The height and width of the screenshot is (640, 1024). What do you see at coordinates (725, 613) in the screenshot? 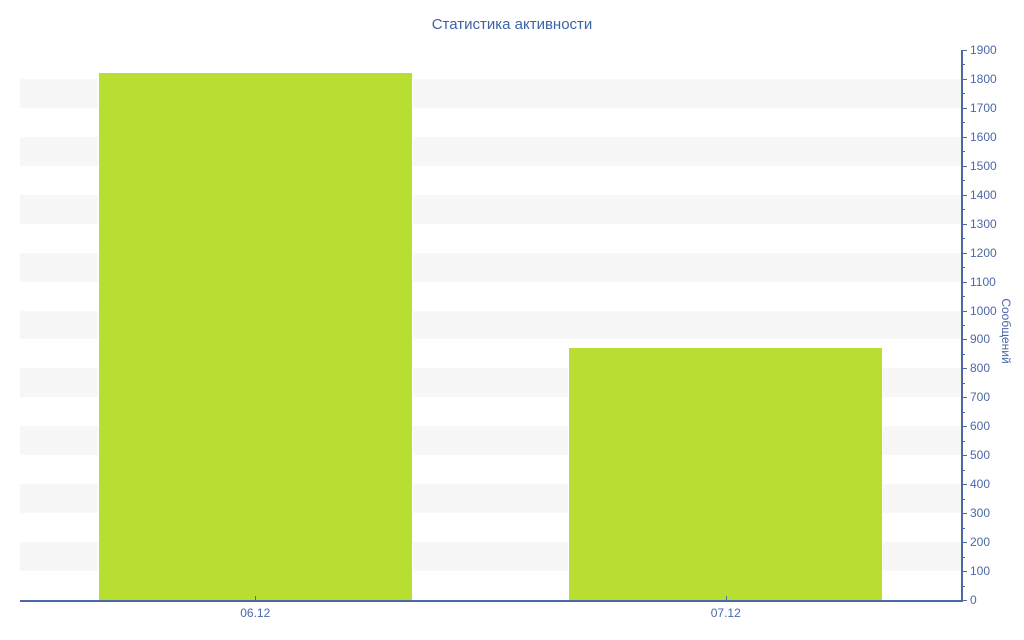
I see `x-tick-label: 07.12` at bounding box center [725, 613].